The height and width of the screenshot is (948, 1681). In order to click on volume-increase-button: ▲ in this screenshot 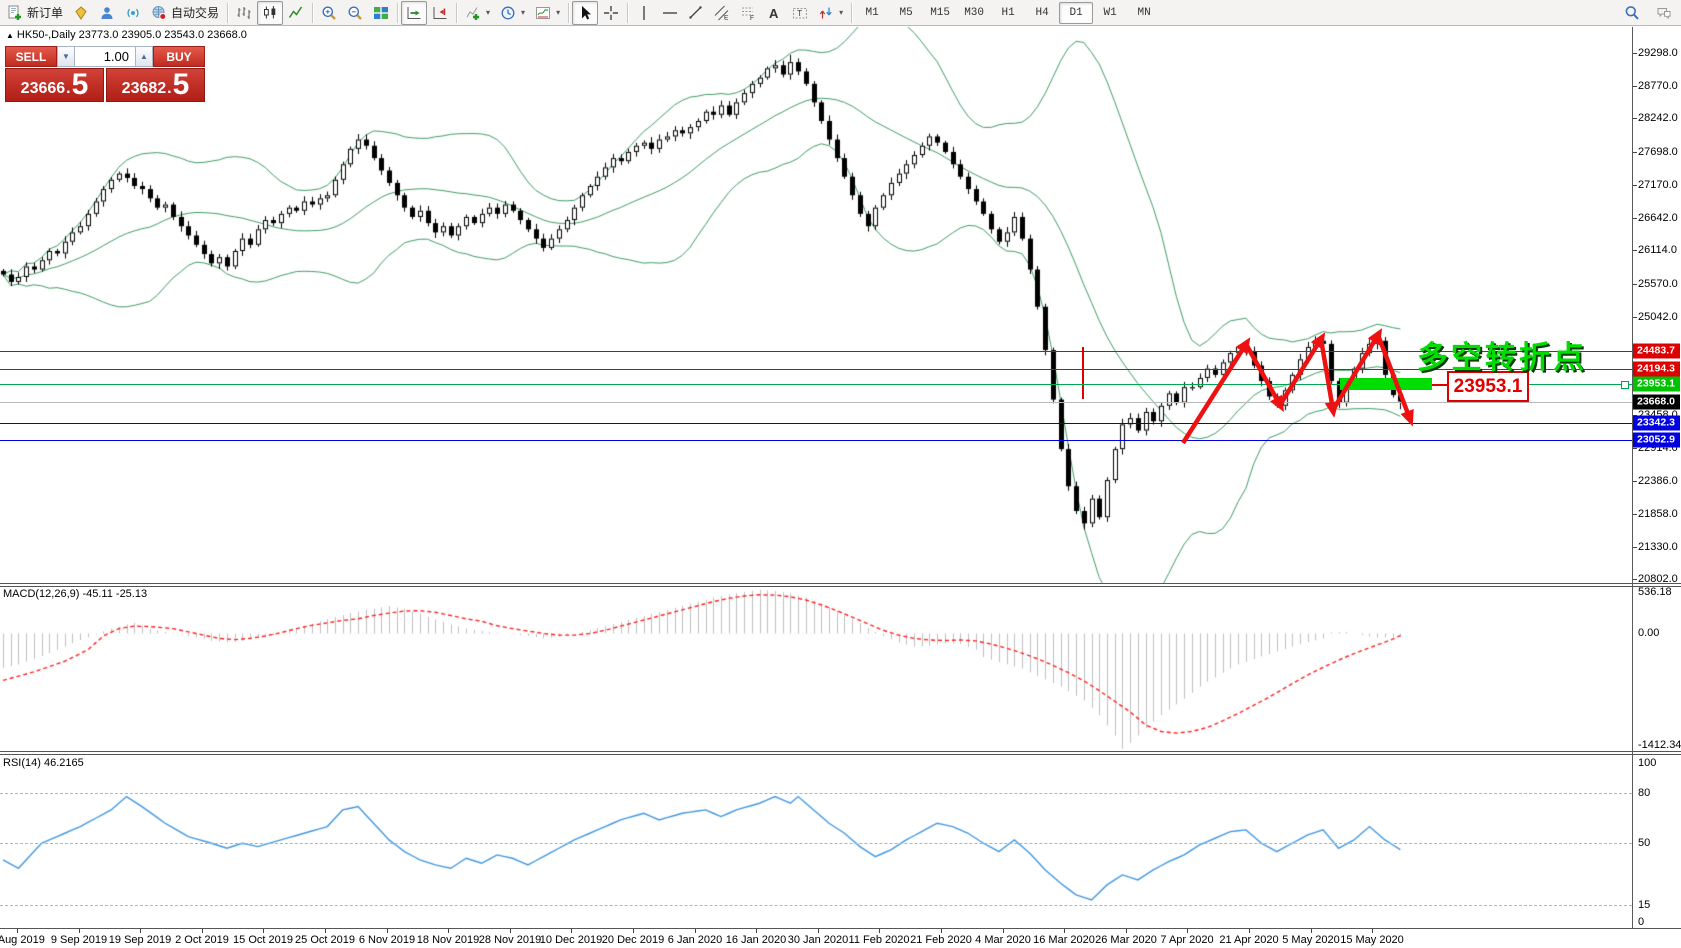, I will do `click(144, 56)`.